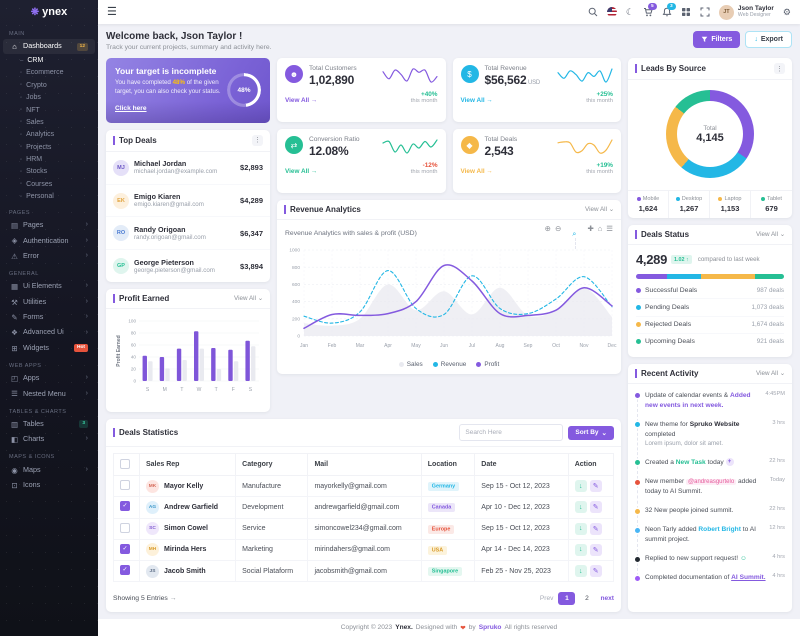 The height and width of the screenshot is (636, 800). What do you see at coordinates (698, 400) in the screenshot?
I see `activity-link: Added new events in next week.` at bounding box center [698, 400].